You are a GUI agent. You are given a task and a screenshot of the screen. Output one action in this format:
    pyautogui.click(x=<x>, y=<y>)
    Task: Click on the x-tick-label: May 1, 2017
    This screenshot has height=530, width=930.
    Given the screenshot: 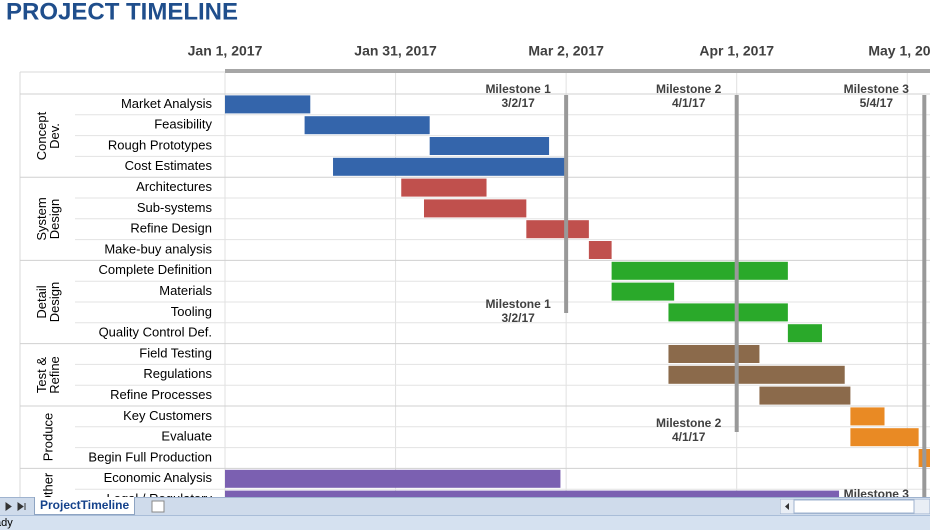 What is the action you would take?
    pyautogui.click(x=899, y=51)
    